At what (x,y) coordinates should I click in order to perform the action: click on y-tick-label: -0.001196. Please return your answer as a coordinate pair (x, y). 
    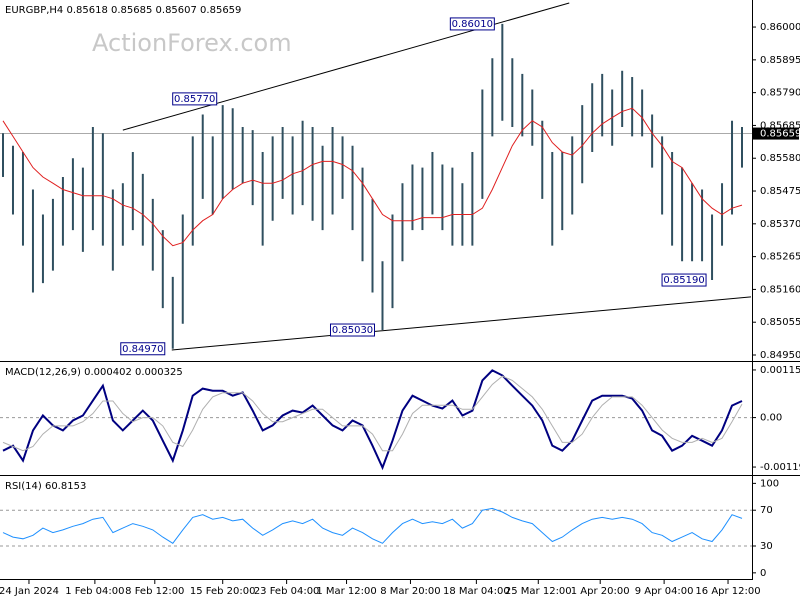
    Looking at the image, I should click on (780, 467).